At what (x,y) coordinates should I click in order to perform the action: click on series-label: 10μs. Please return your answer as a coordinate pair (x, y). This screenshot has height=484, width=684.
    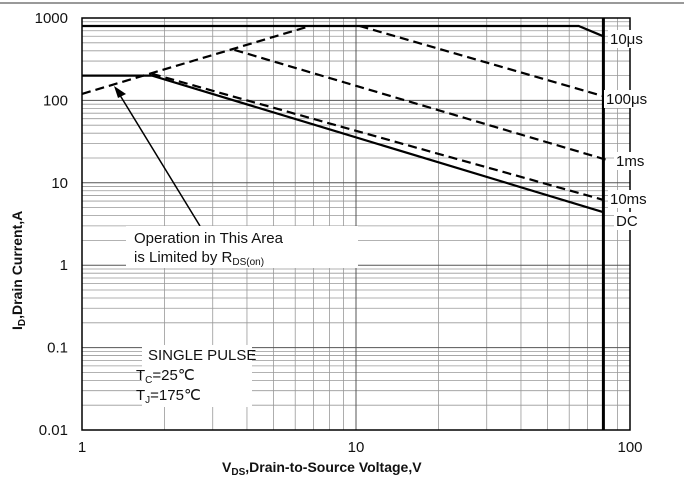
    Looking at the image, I should click on (626, 39).